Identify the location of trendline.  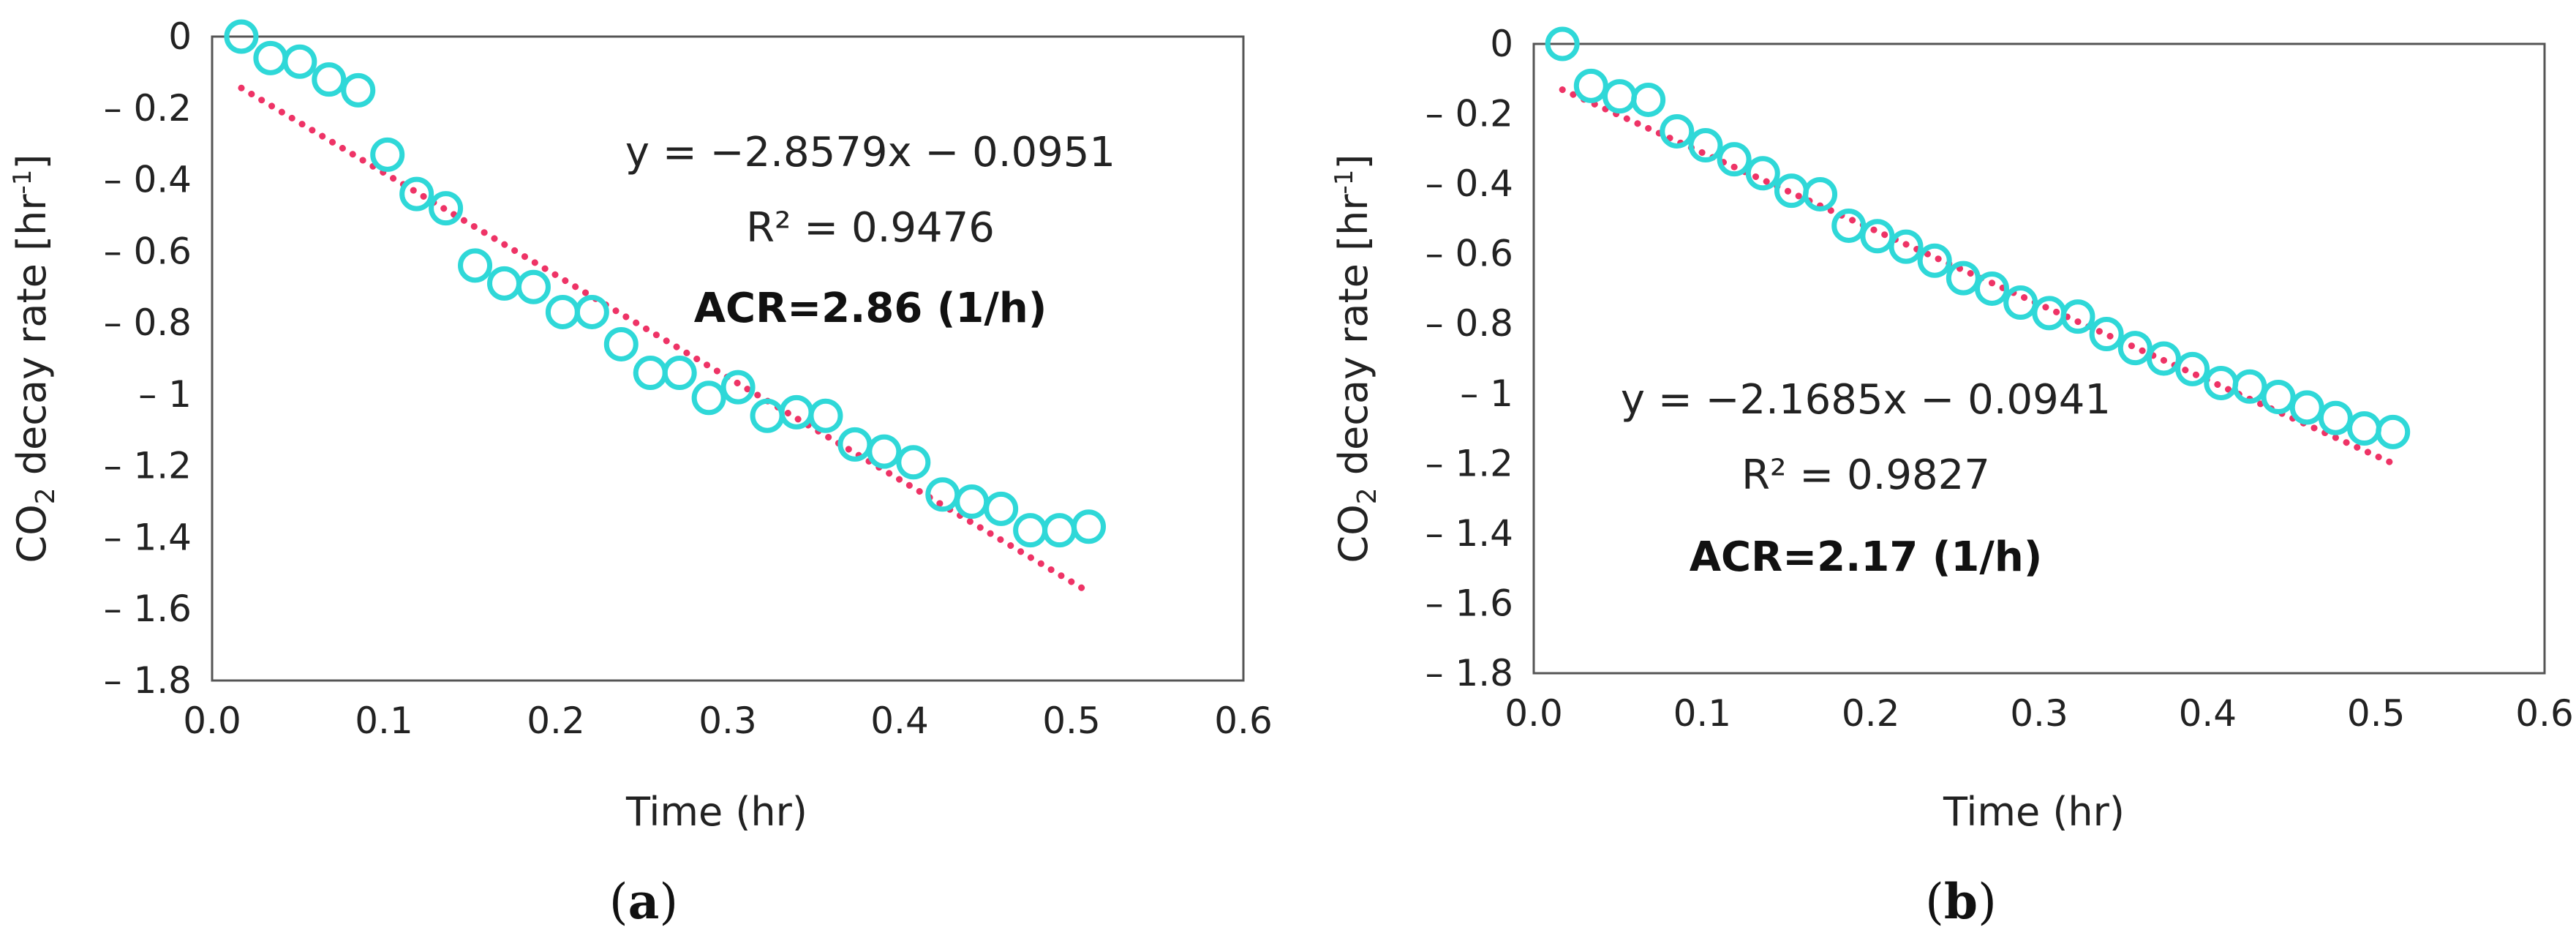
(1978, 276).